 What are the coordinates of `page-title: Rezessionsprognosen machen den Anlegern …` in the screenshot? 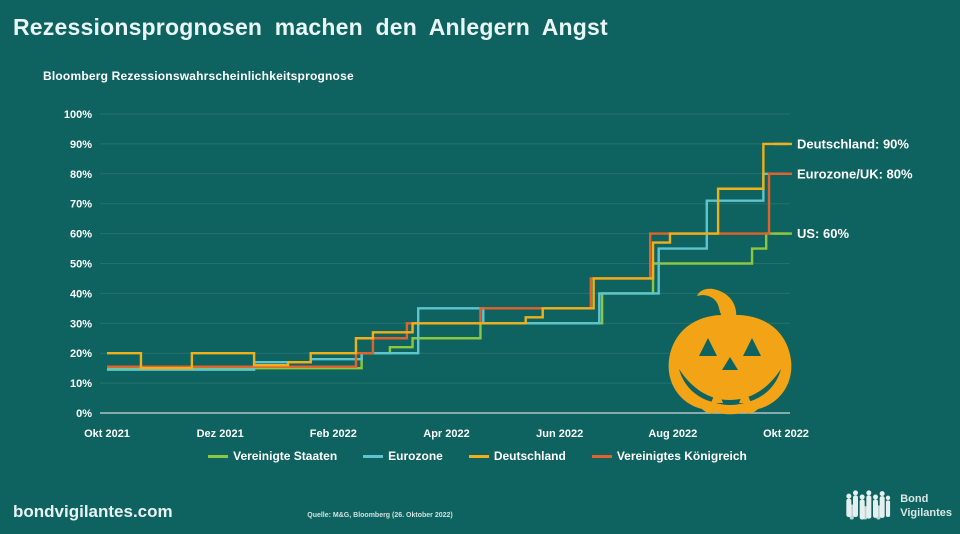 It's located at (310, 27).